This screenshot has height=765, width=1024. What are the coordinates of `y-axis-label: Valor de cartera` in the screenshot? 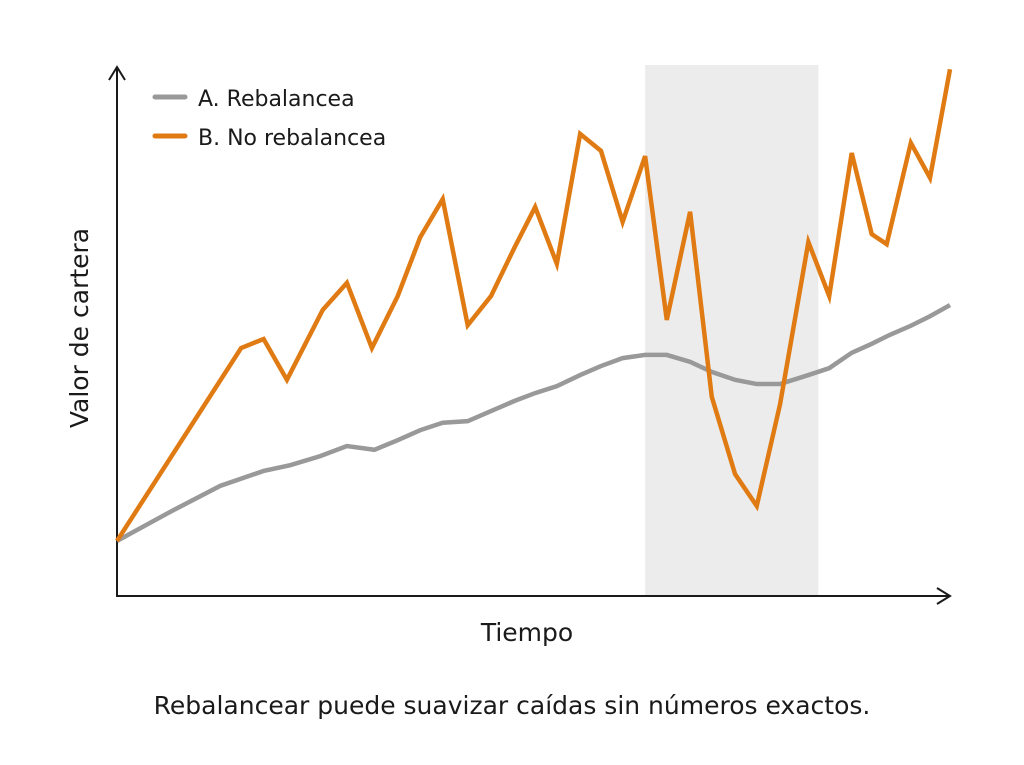 It's located at (79, 328).